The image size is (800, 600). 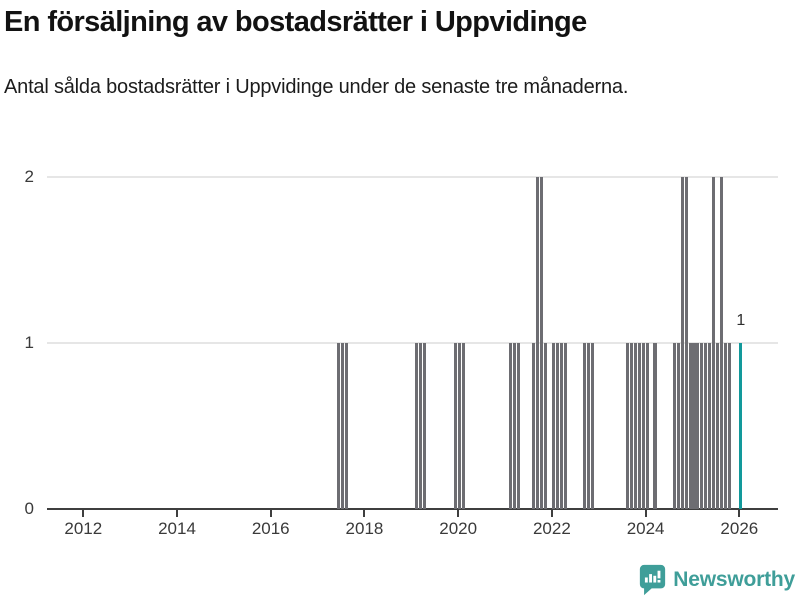 What do you see at coordinates (177, 528) in the screenshot?
I see `x-axis-tick-label: 2014` at bounding box center [177, 528].